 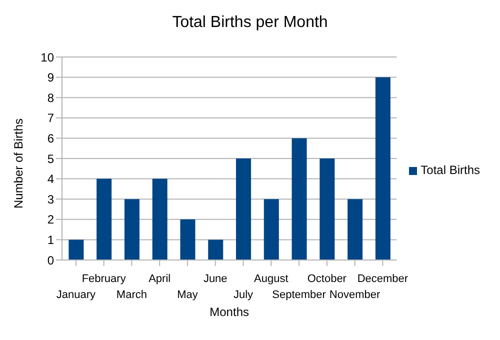 I want to click on chart-title: Total Births per Month, so click(x=250, y=23).